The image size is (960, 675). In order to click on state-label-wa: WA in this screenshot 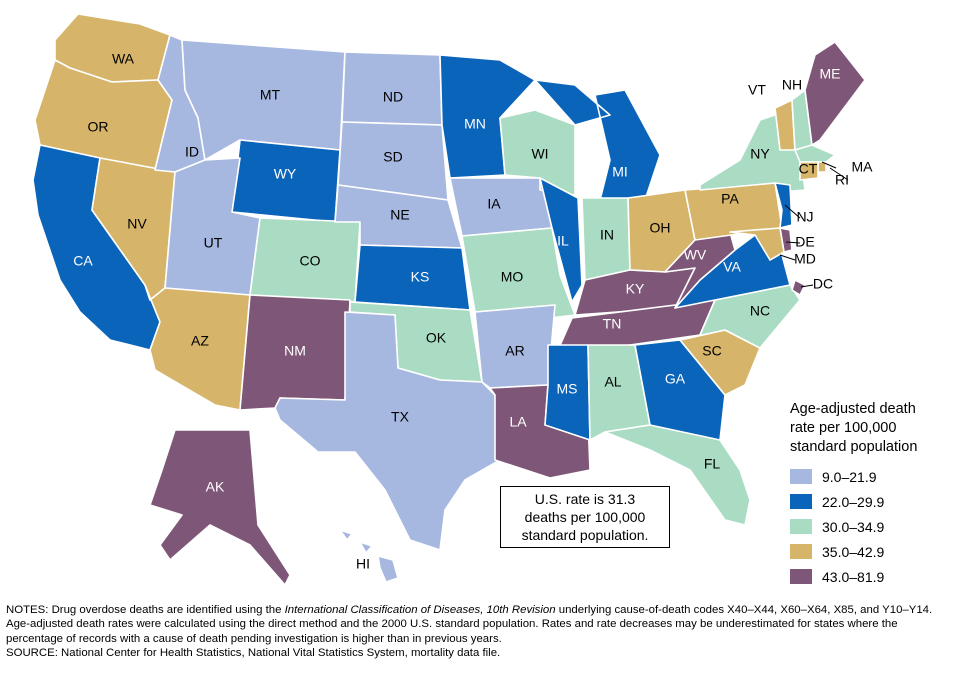, I will do `click(123, 59)`.